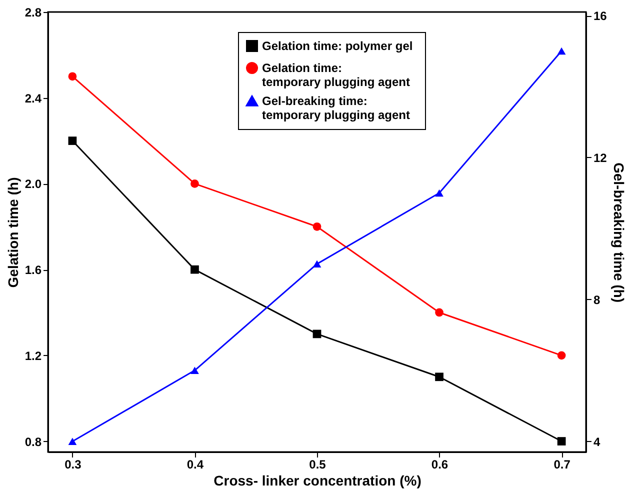 The width and height of the screenshot is (631, 494). I want to click on y-tick-label: 2.8, so click(33, 13).